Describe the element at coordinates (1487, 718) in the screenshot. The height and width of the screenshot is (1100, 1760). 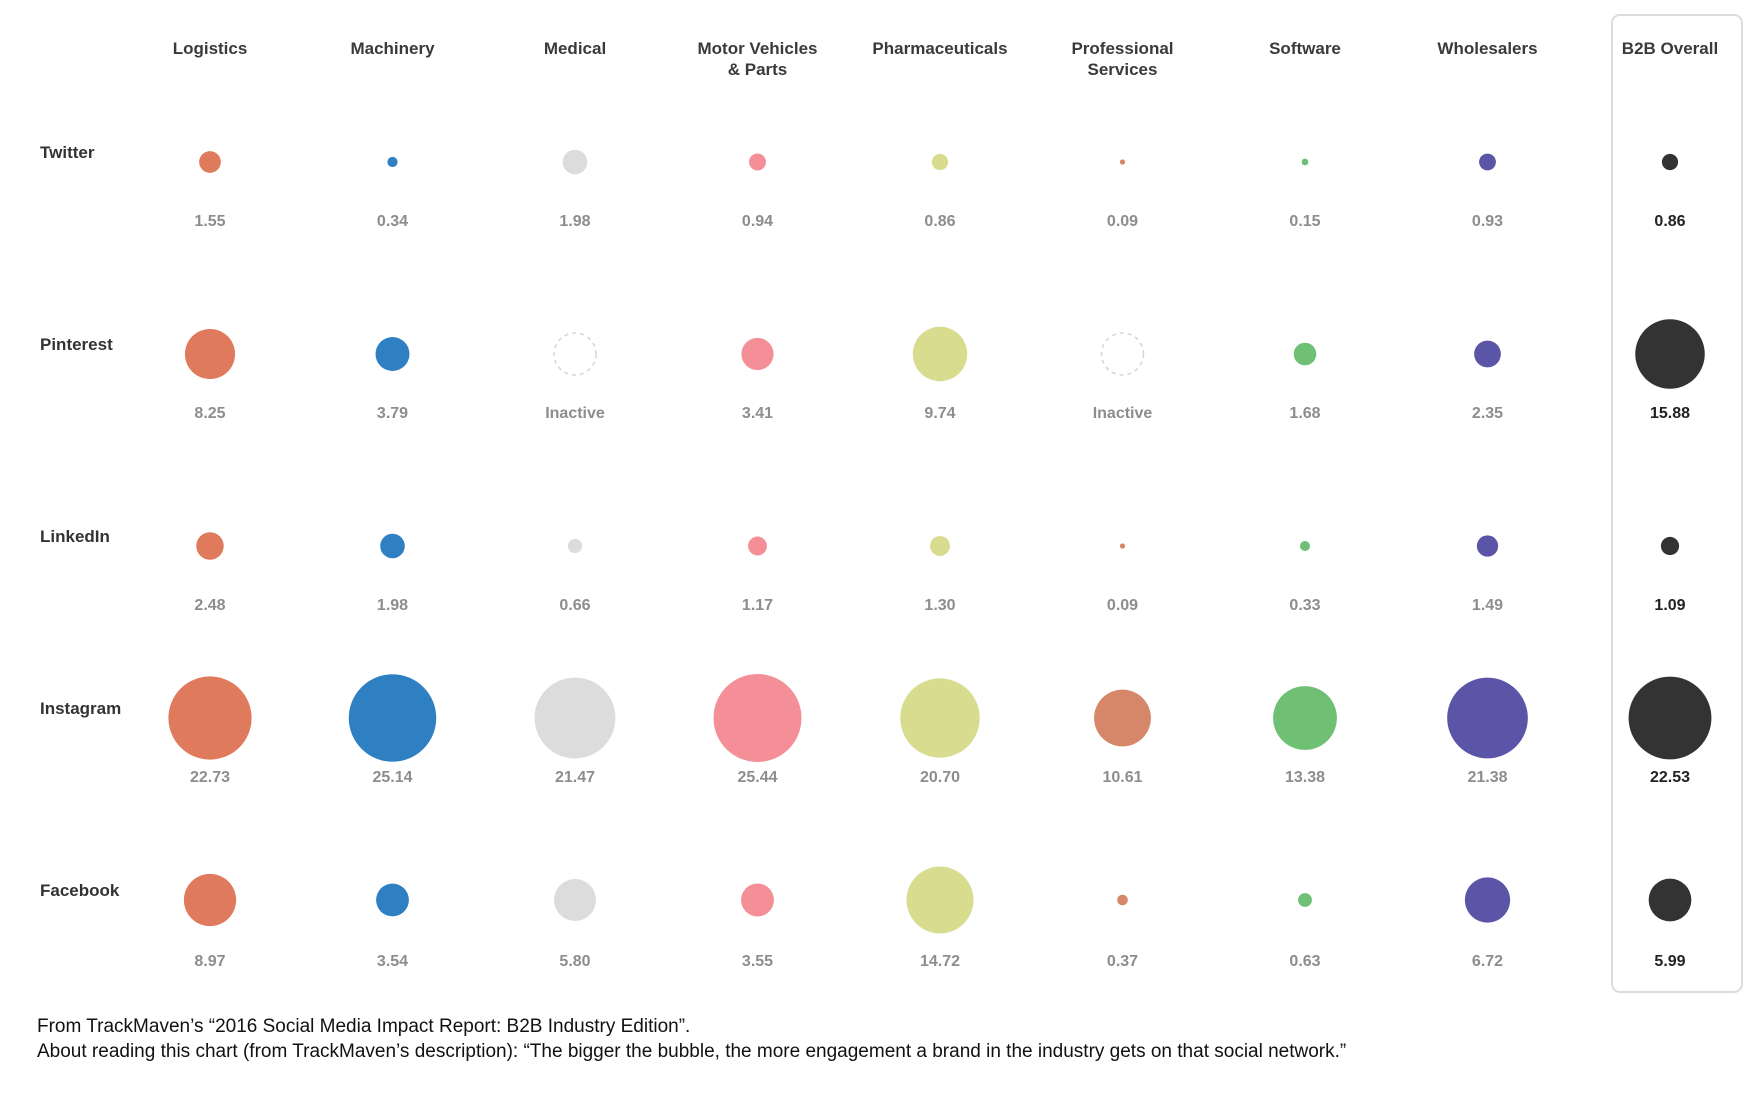
I see `bubble-instagram-wholesalers` at that location.